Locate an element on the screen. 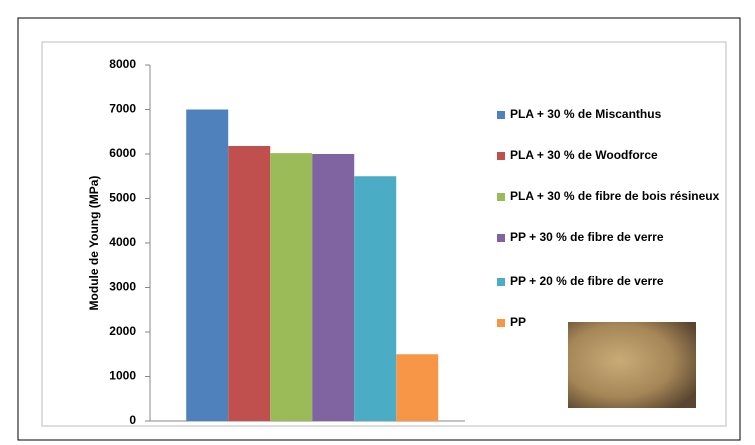 This screenshot has height=445, width=755. legend-label: PLA + 30 % de Miscanthus is located at coordinates (586, 114).